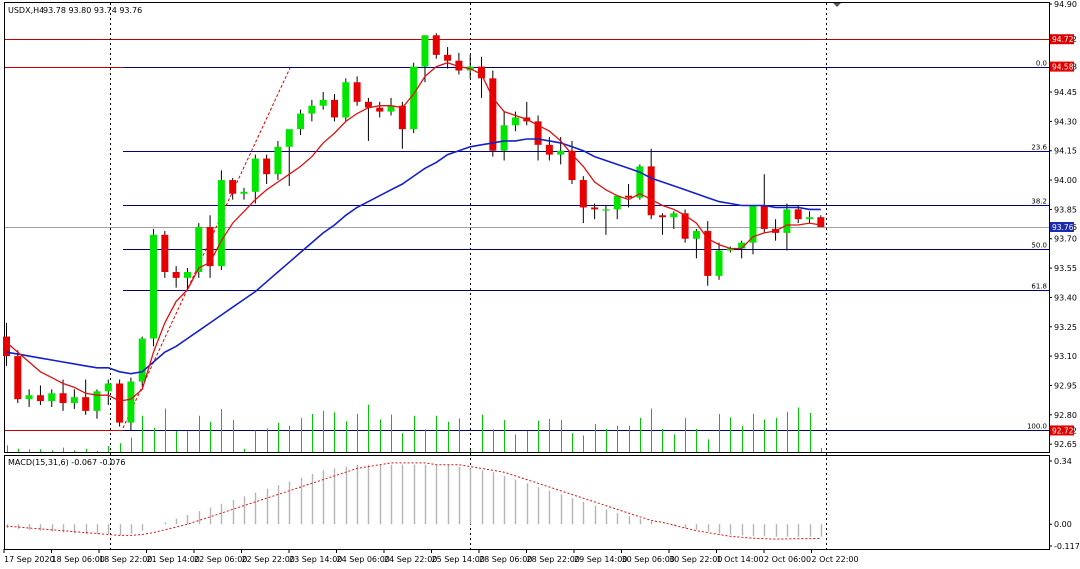 The height and width of the screenshot is (569, 1080). Describe the element at coordinates (1065, 92) in the screenshot. I see `price-tick-label: 94.45` at that location.